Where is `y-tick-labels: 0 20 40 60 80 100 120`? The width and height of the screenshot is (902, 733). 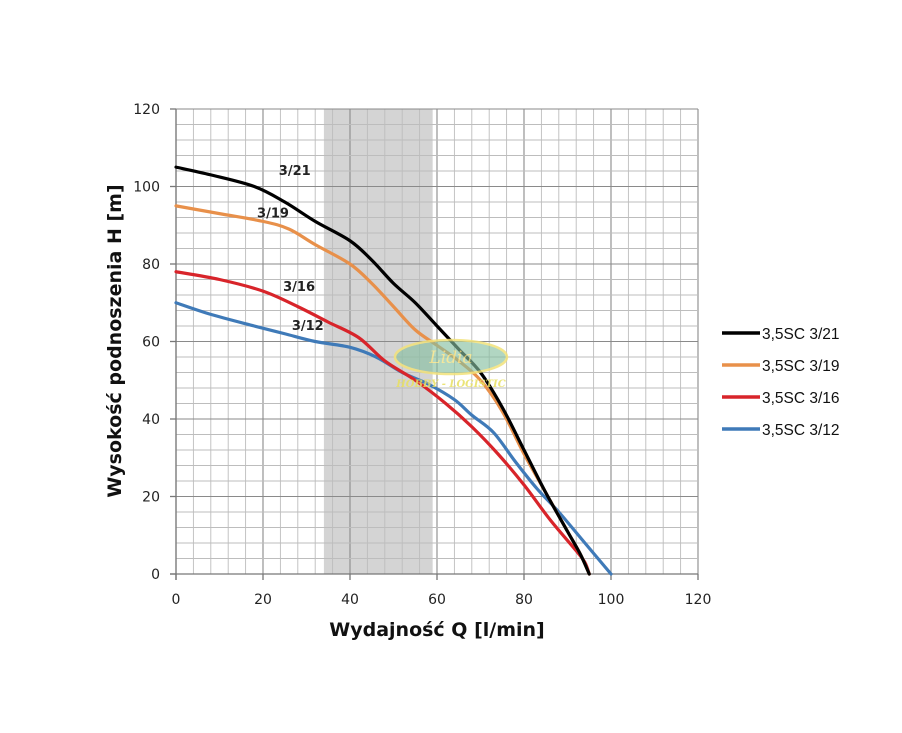 y-tick-labels: 0 20 40 60 80 100 120 is located at coordinates (146, 342).